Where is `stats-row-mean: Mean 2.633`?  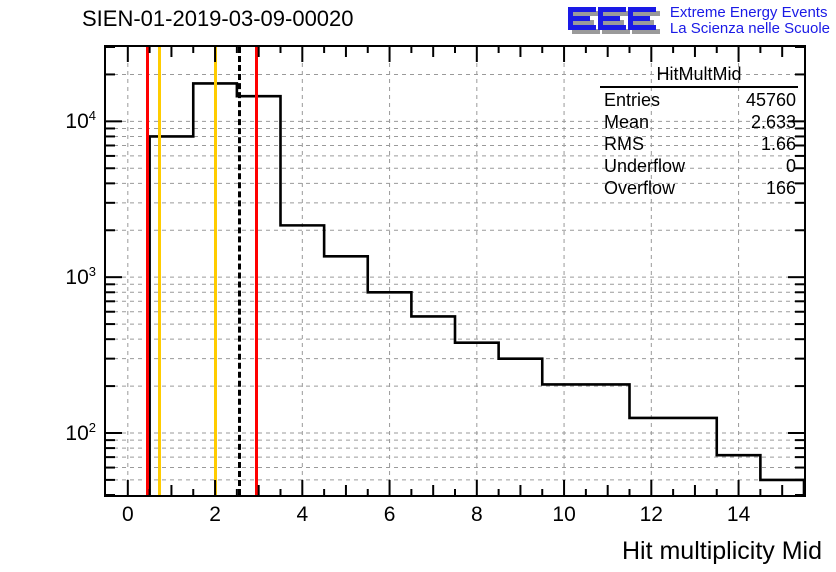 stats-row-mean: Mean 2.633 is located at coordinates (699, 123).